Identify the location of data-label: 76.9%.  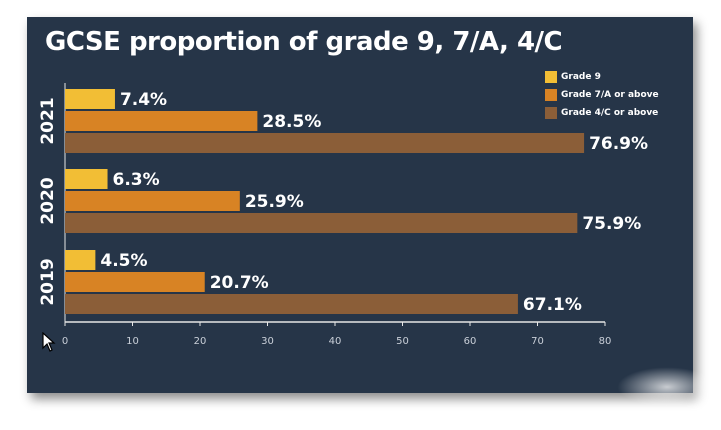
(618, 144).